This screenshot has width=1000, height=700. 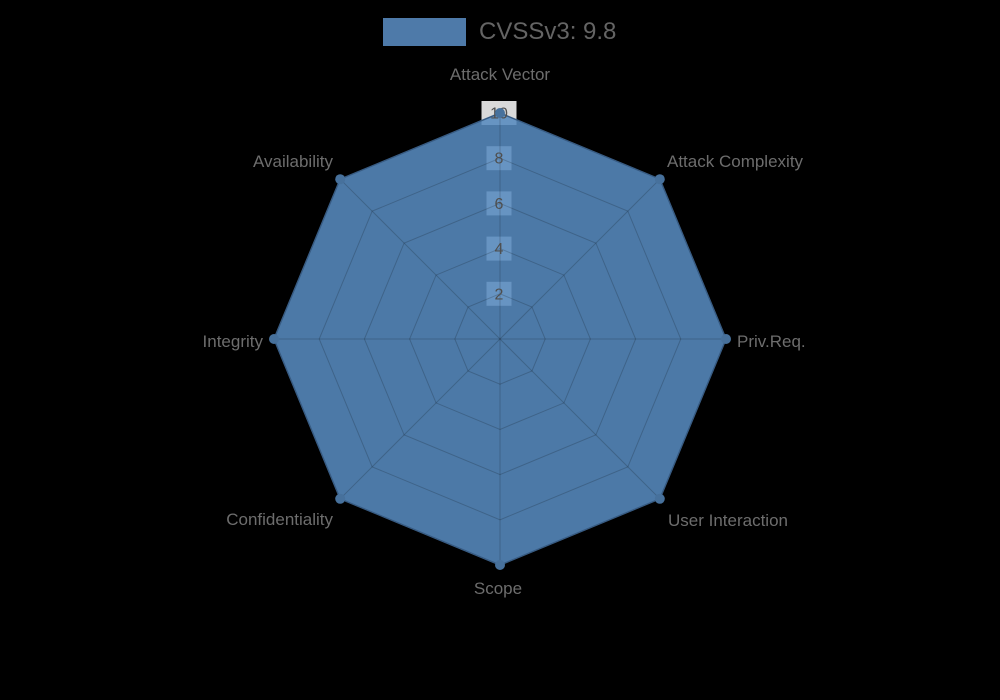 What do you see at coordinates (500, 113) in the screenshot?
I see `data-point-attack-vector` at bounding box center [500, 113].